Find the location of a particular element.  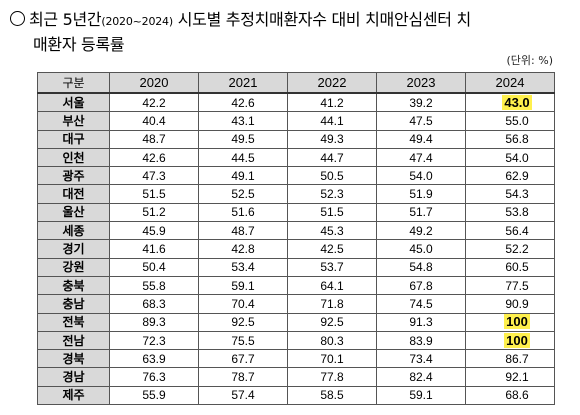

value-cell: 54.8 is located at coordinates (421, 267).